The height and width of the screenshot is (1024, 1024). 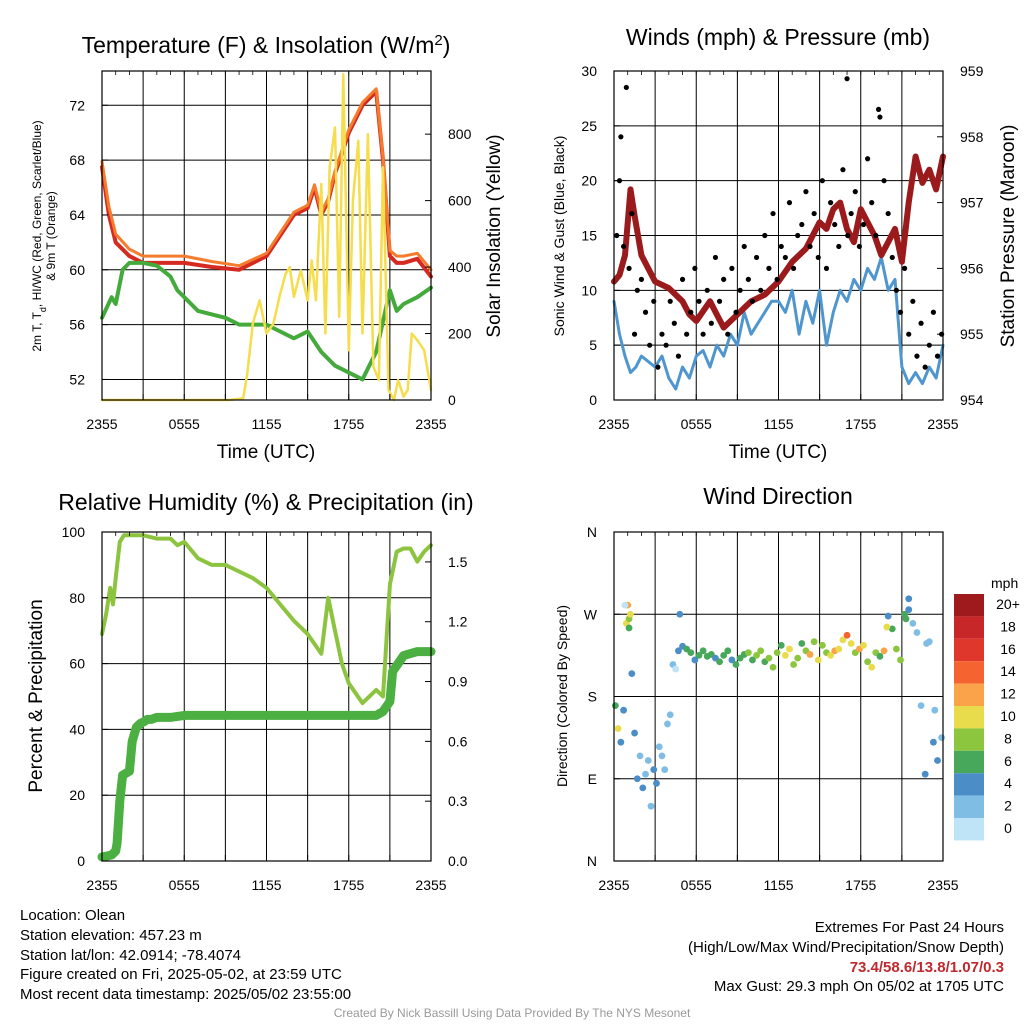 I want to click on winds-plot-frame, so click(x=778, y=235).